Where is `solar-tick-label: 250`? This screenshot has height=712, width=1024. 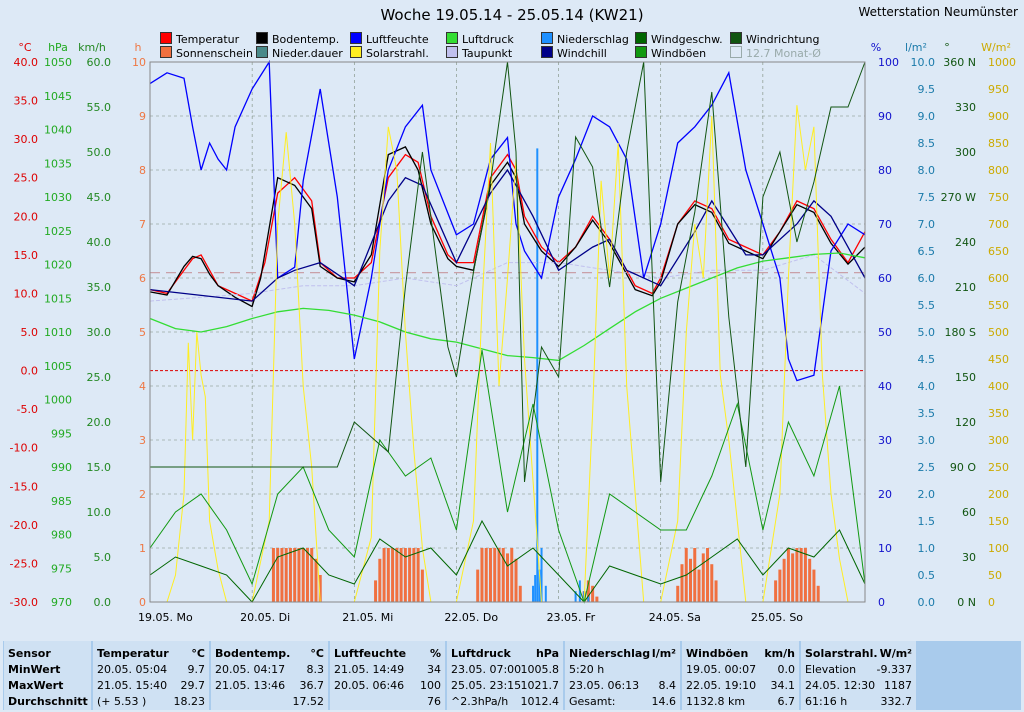
solar-tick-label: 250 is located at coordinates (998, 467).